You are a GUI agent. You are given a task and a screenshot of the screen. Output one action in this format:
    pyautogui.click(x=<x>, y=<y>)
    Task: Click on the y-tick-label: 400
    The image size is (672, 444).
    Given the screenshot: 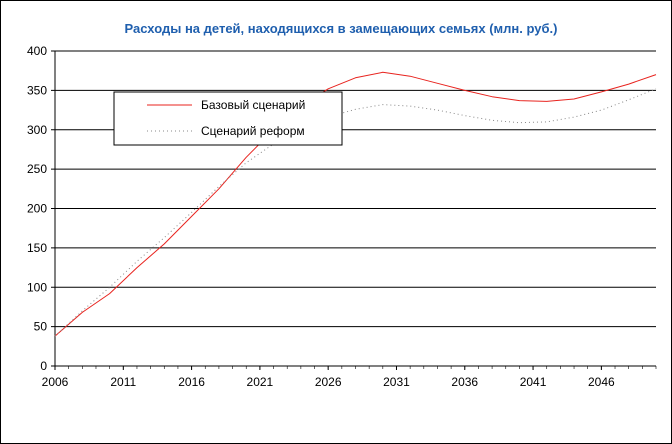 What is the action you would take?
    pyautogui.click(x=37, y=51)
    